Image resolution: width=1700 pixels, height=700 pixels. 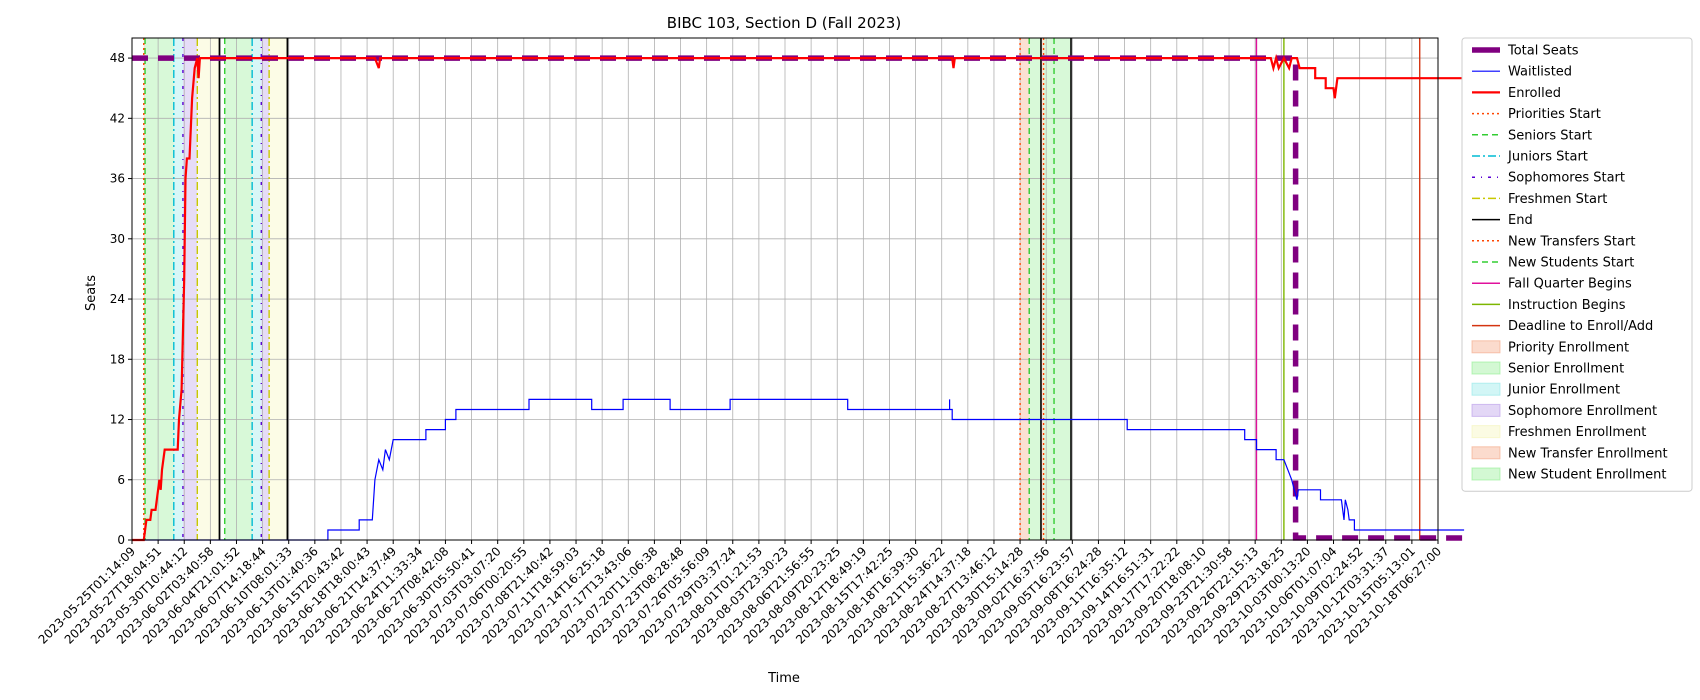 What do you see at coordinates (1582, 411) in the screenshot?
I see `legend-label: Sophomore Enrollment` at bounding box center [1582, 411].